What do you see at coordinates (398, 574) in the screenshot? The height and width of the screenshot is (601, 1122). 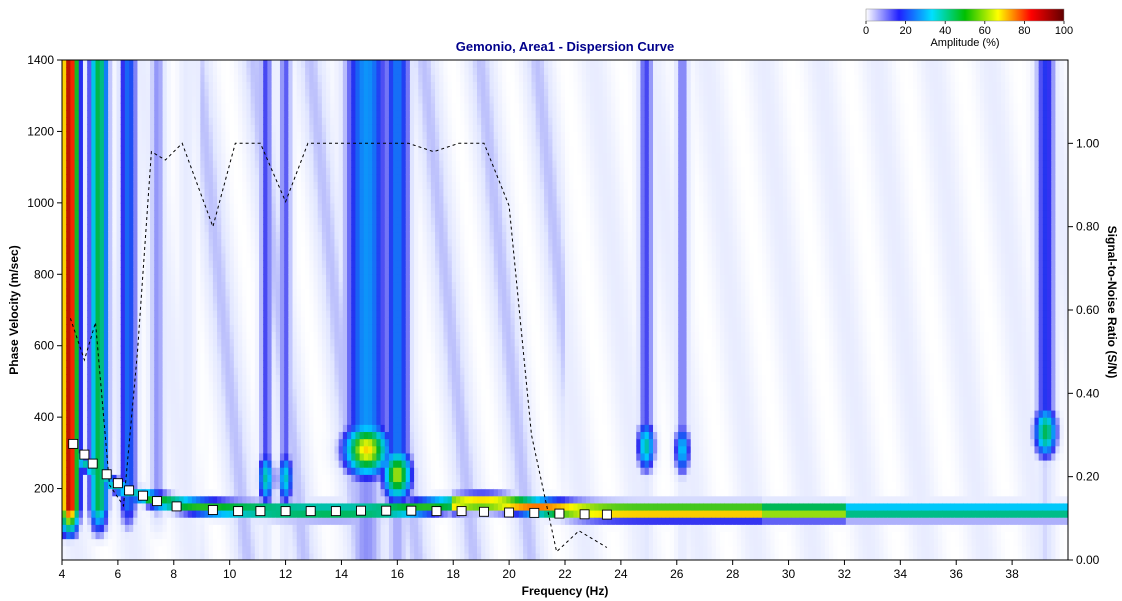 I see `x-tick-label: 16` at bounding box center [398, 574].